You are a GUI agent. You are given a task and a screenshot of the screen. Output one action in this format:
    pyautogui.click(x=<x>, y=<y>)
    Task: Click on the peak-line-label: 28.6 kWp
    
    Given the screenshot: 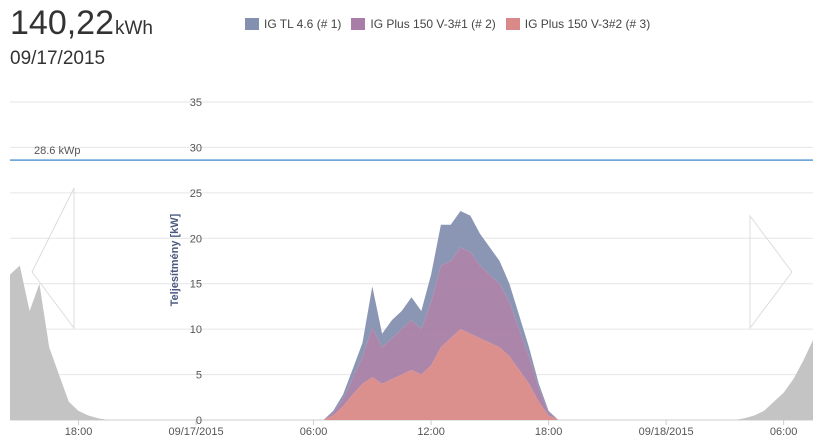 What is the action you would take?
    pyautogui.click(x=57, y=151)
    